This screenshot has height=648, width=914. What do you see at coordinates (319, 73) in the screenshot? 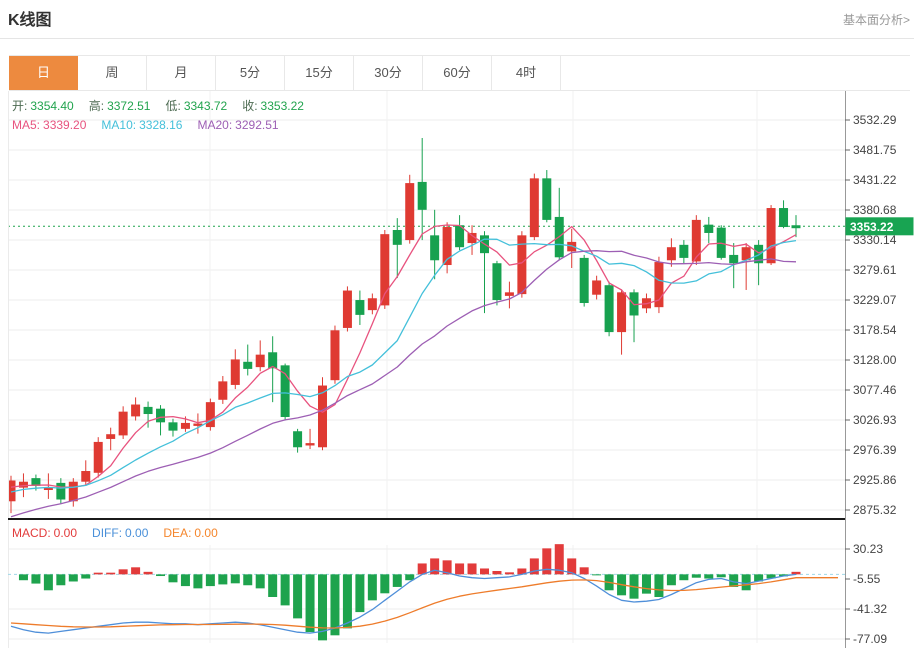
I see `tab-15分: 15分` at bounding box center [319, 73].